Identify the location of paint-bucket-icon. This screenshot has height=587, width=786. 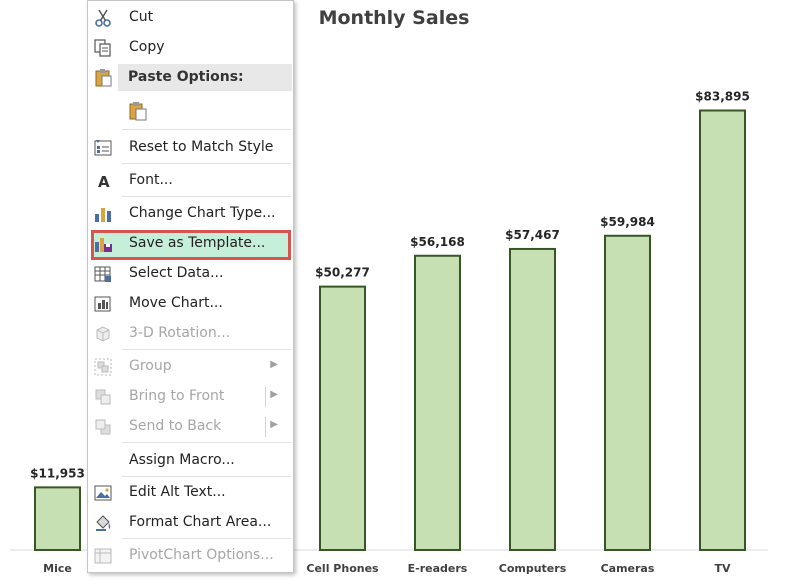
(103, 523).